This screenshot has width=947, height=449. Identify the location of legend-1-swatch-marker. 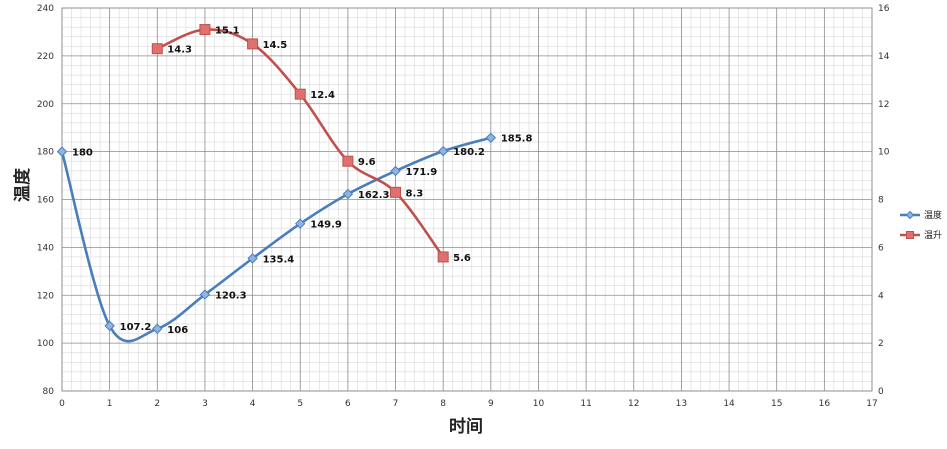
(910, 215).